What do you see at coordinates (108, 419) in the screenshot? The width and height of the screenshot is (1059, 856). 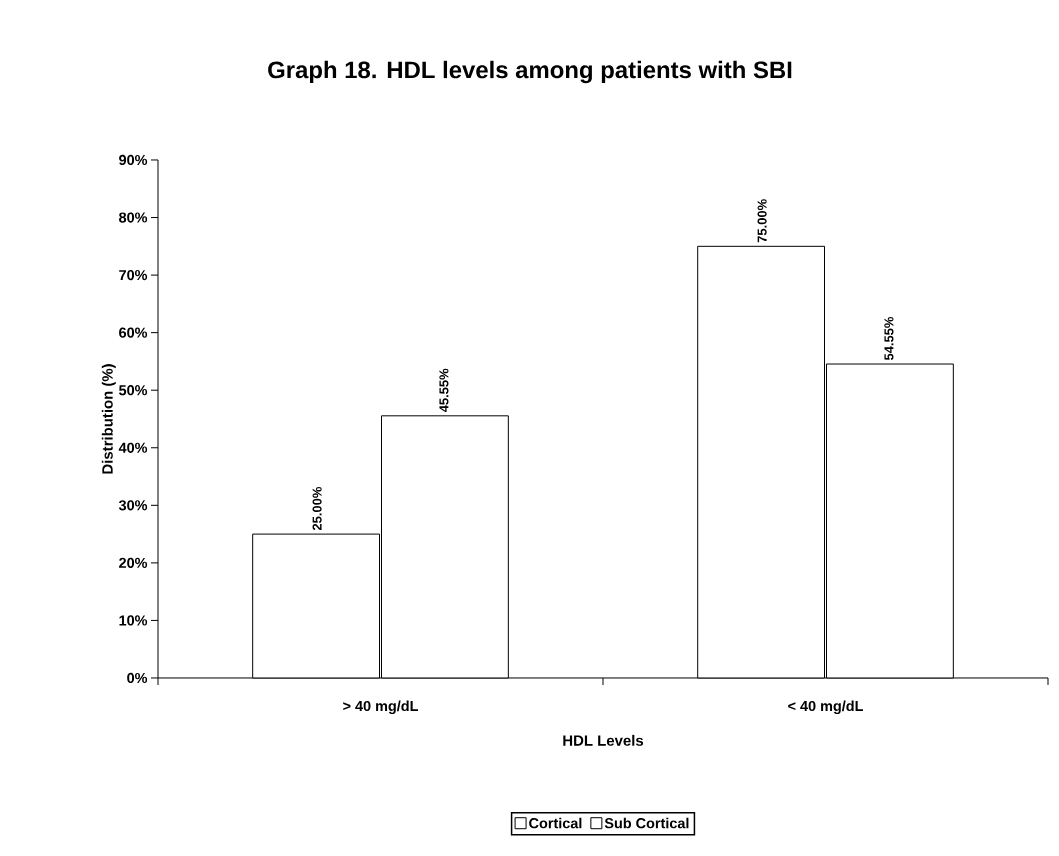 I see `y-axis-title: Distribution (%)` at bounding box center [108, 419].